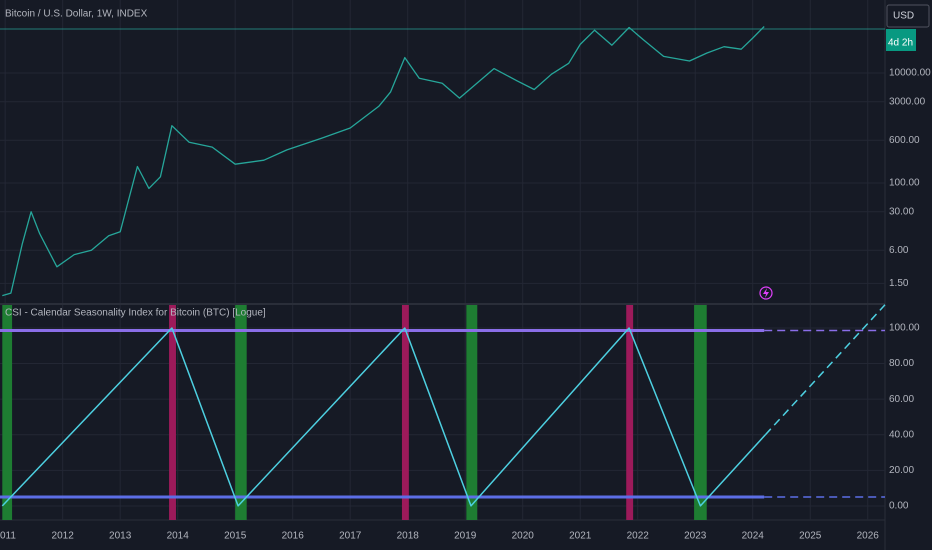 Image resolution: width=932 pixels, height=550 pixels. I want to click on y-tick-label: 60.00, so click(901, 399).